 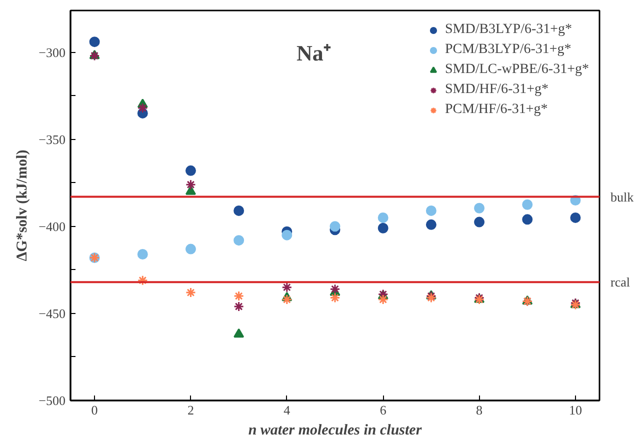 What do you see at coordinates (496, 110) in the screenshot?
I see `legend-label: PCM/HF/6-31+g*` at bounding box center [496, 110].